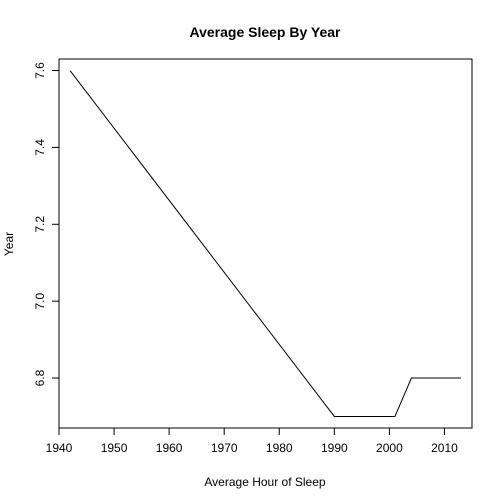 Image resolution: width=504 pixels, height=504 pixels. What do you see at coordinates (224, 448) in the screenshot?
I see `x-tick-label: 1970` at bounding box center [224, 448].